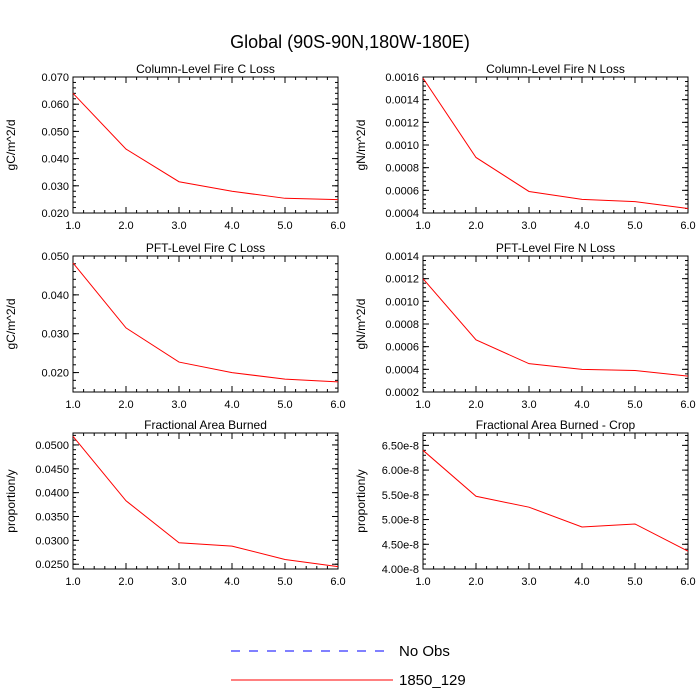 Image resolution: width=700 pixels, height=700 pixels. Describe the element at coordinates (400, 496) in the screenshot. I see `y-tick-label: 5.50e-8` at that location.